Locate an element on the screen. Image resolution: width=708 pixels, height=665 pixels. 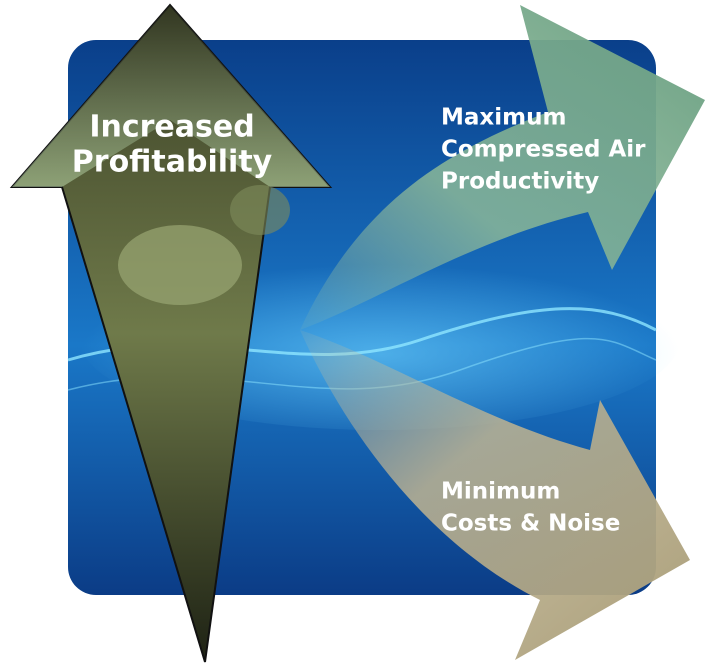
label-line: Profitability is located at coordinates (172, 162).